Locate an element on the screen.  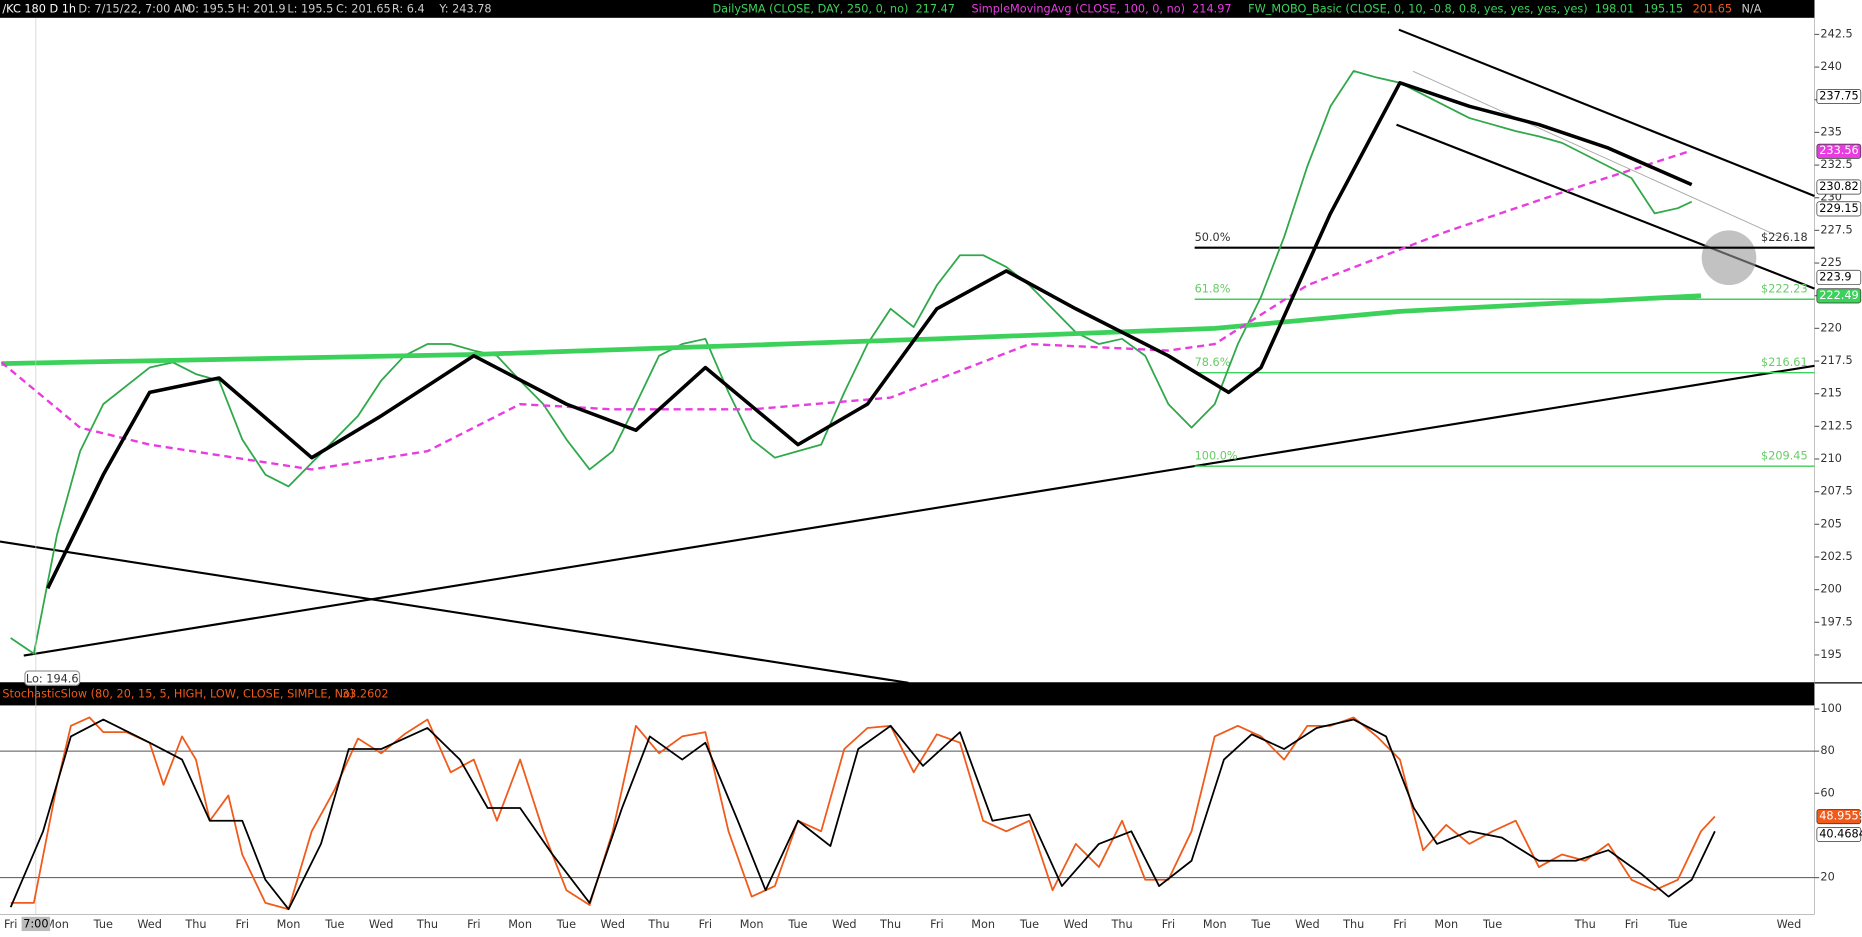
highlight-circle is located at coordinates (1729, 258).